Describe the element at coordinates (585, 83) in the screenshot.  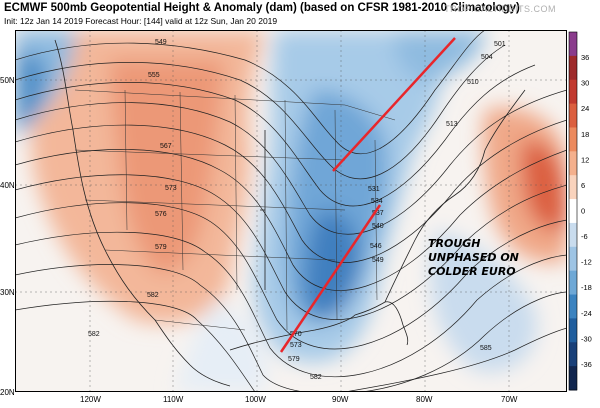
I see `colorbar-tick: 30` at that location.